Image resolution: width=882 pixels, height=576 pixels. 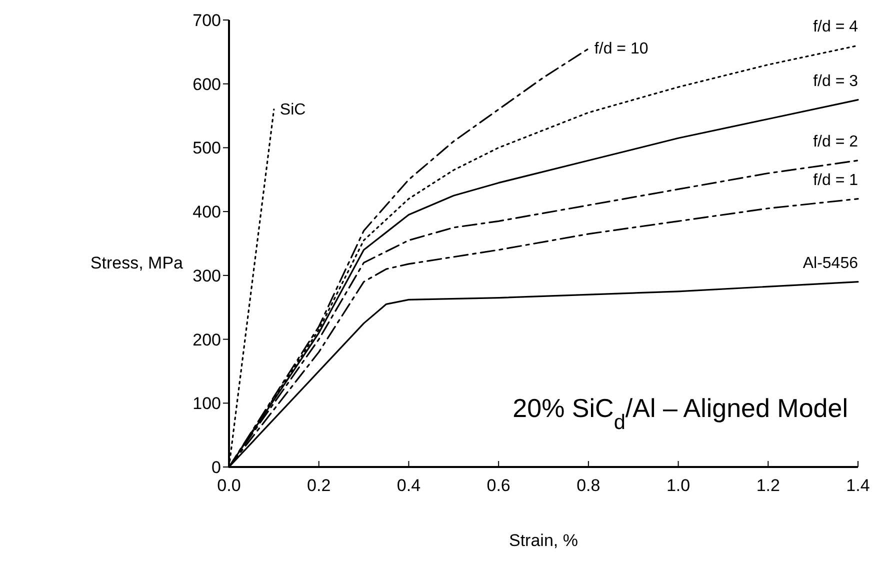 What do you see at coordinates (680, 413) in the screenshot?
I see `annotation: 20% SiC$_{d}$/Al – Aligned Model` at bounding box center [680, 413].